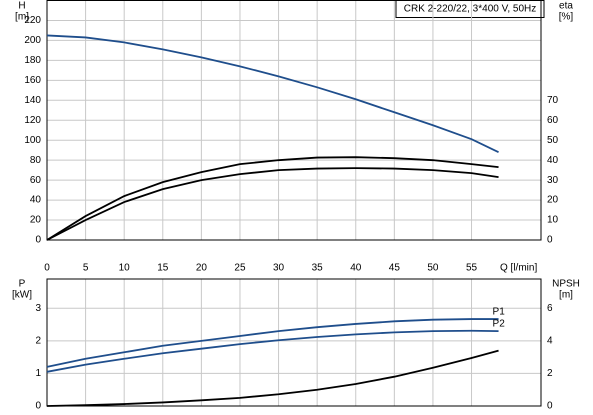  What do you see at coordinates (566, 284) in the screenshot?
I see `y2-label: NPSH` at bounding box center [566, 284].